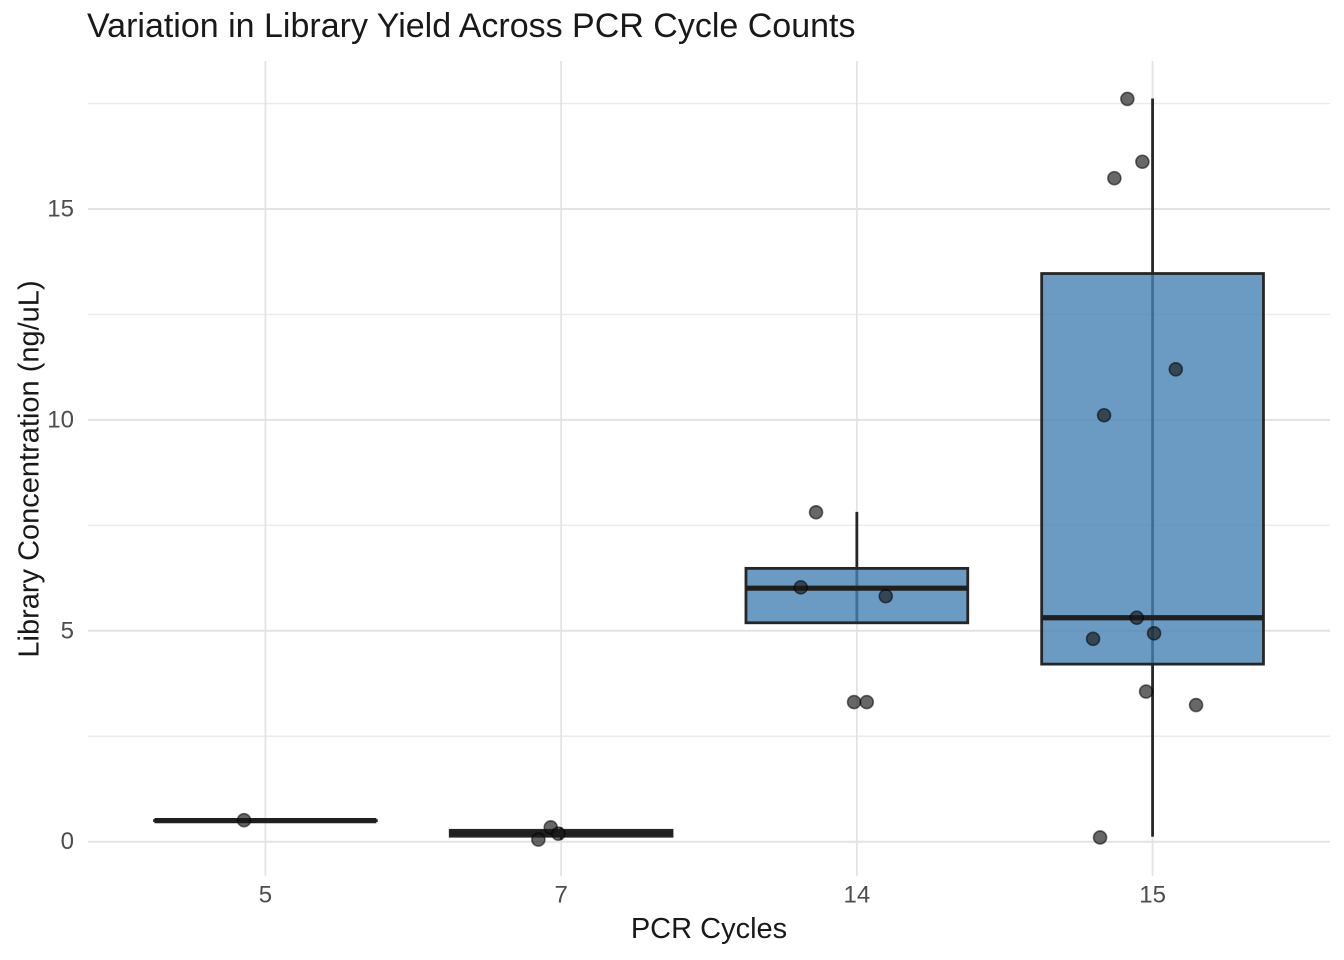  I want to click on x-tick-label: 14, so click(857, 895).